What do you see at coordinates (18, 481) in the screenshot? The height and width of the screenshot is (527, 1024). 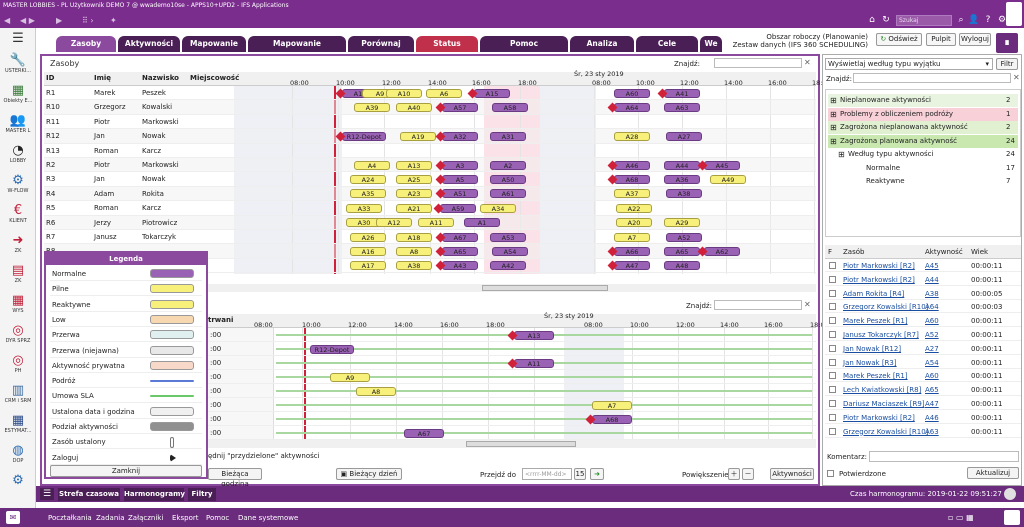 I see `sidebar-item-14: ⚙` at bounding box center [18, 481].